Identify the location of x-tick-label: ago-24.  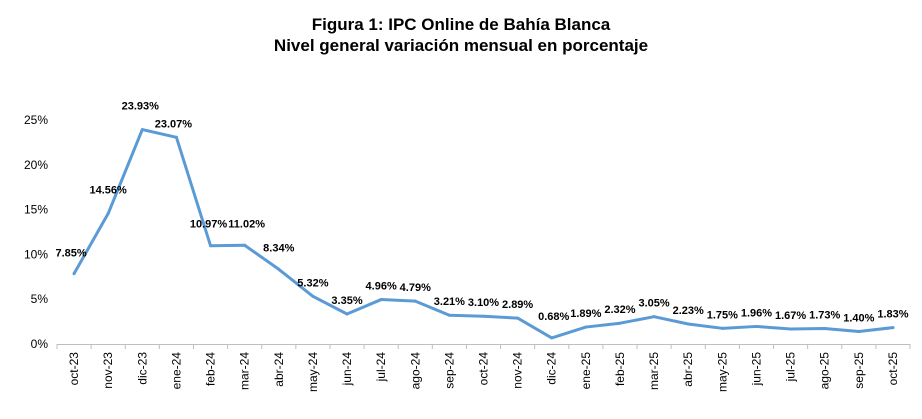
(415, 371).